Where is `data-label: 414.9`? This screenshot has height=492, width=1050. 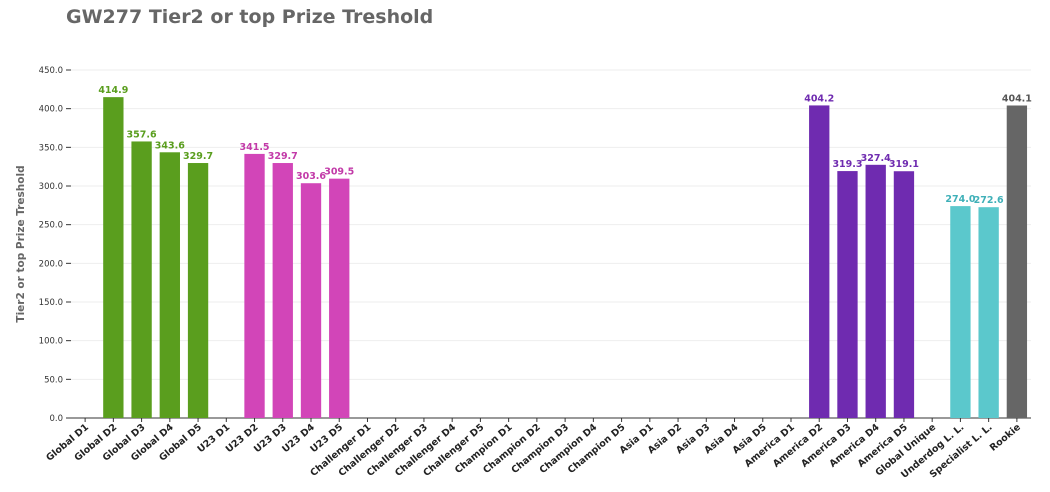
data-label: 414.9 is located at coordinates (113, 90).